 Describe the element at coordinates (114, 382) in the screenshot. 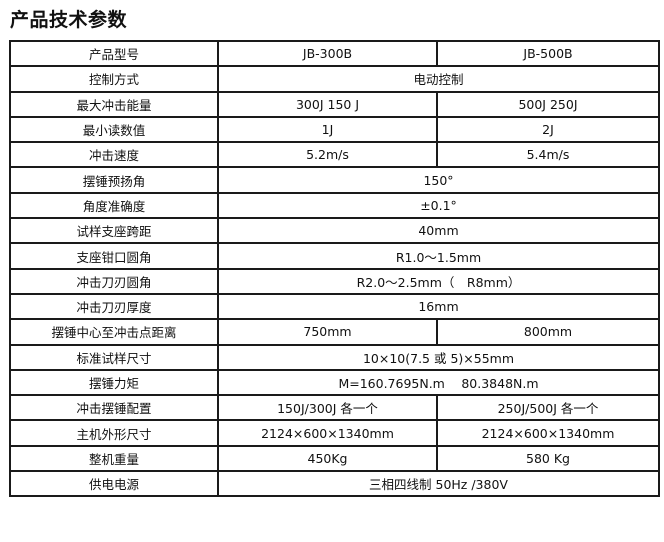

I see `param-label: 摆锤力矩` at that location.